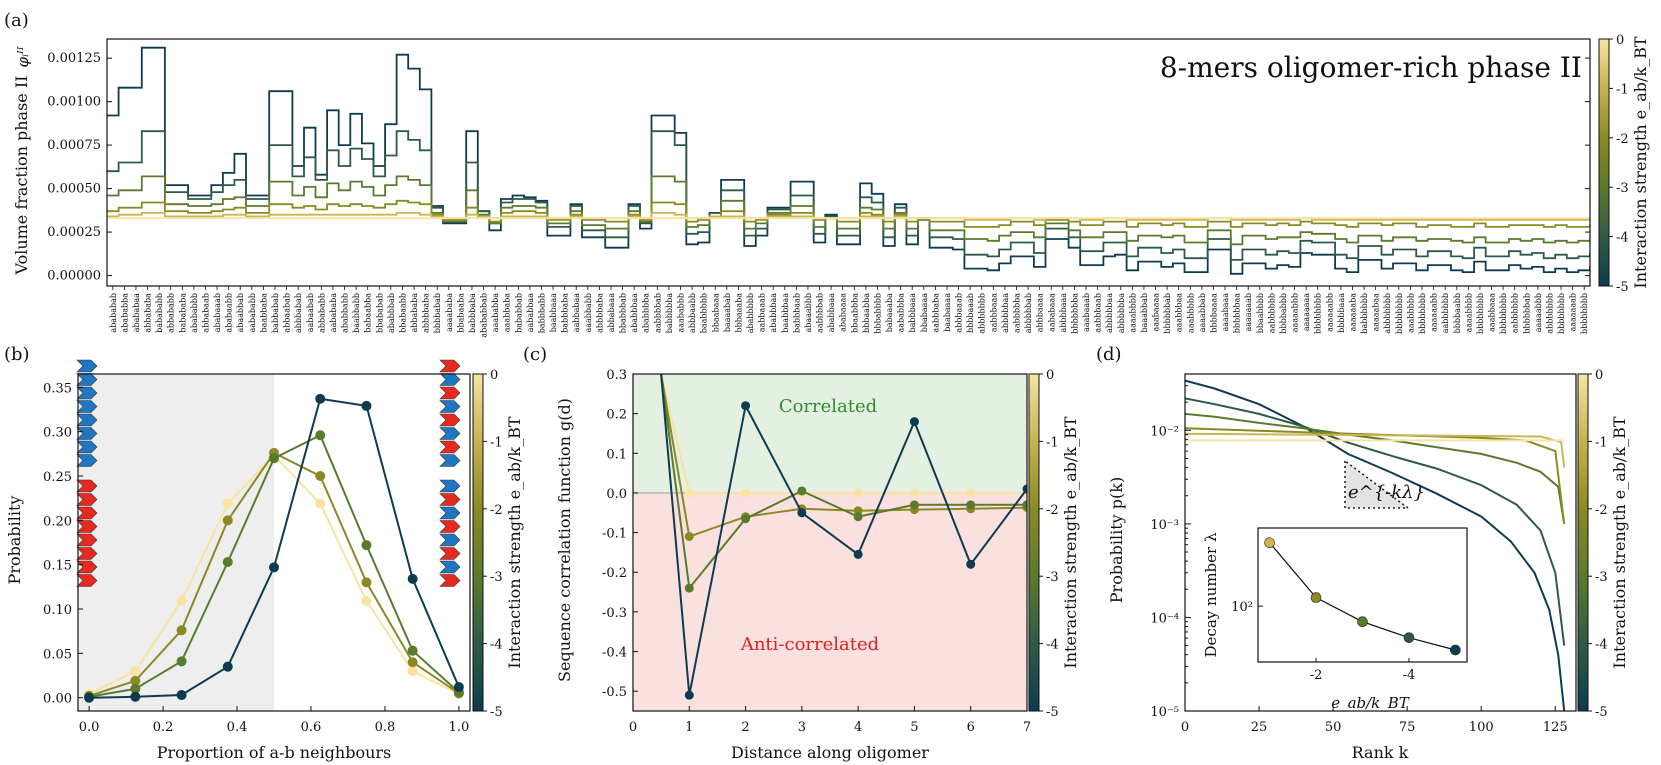 Image resolution: width=1661 pixels, height=765 pixels. Describe the element at coordinates (311, 727) in the screenshot. I see `xtick-label: 0.6` at that location.